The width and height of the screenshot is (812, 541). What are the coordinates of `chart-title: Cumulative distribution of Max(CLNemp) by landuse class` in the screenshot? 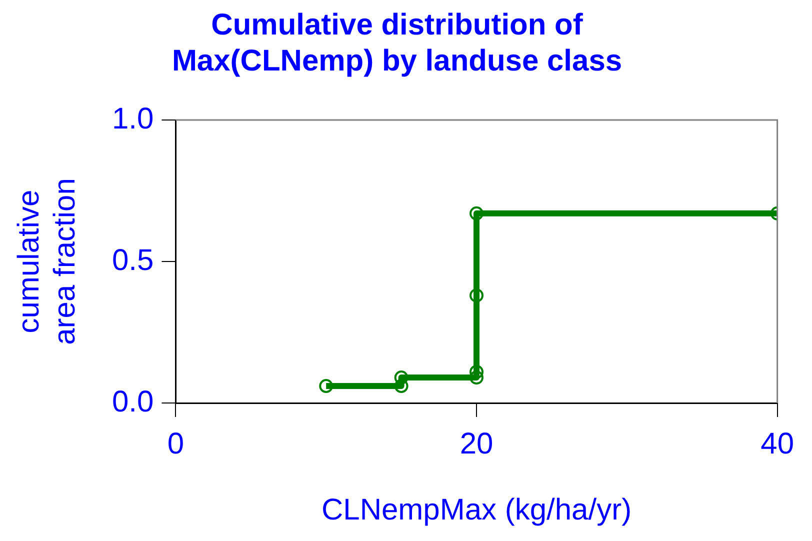 It's located at (397, 43).